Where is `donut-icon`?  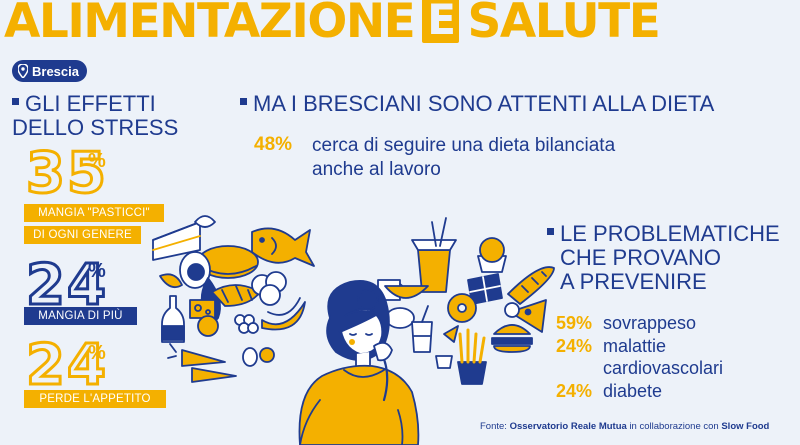
donut-icon is located at coordinates (462, 308).